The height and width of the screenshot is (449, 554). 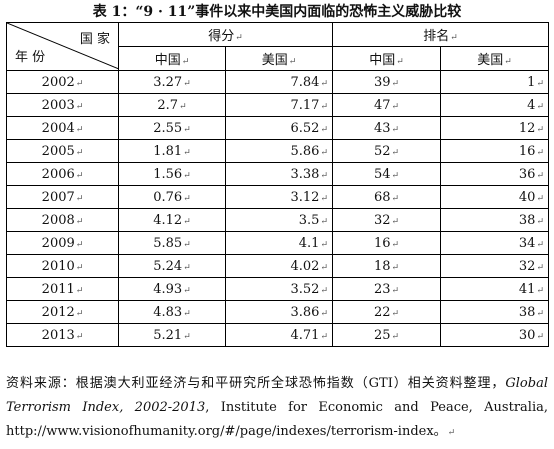 I want to click on us-rank-cell: 41↵, so click(x=494, y=289).